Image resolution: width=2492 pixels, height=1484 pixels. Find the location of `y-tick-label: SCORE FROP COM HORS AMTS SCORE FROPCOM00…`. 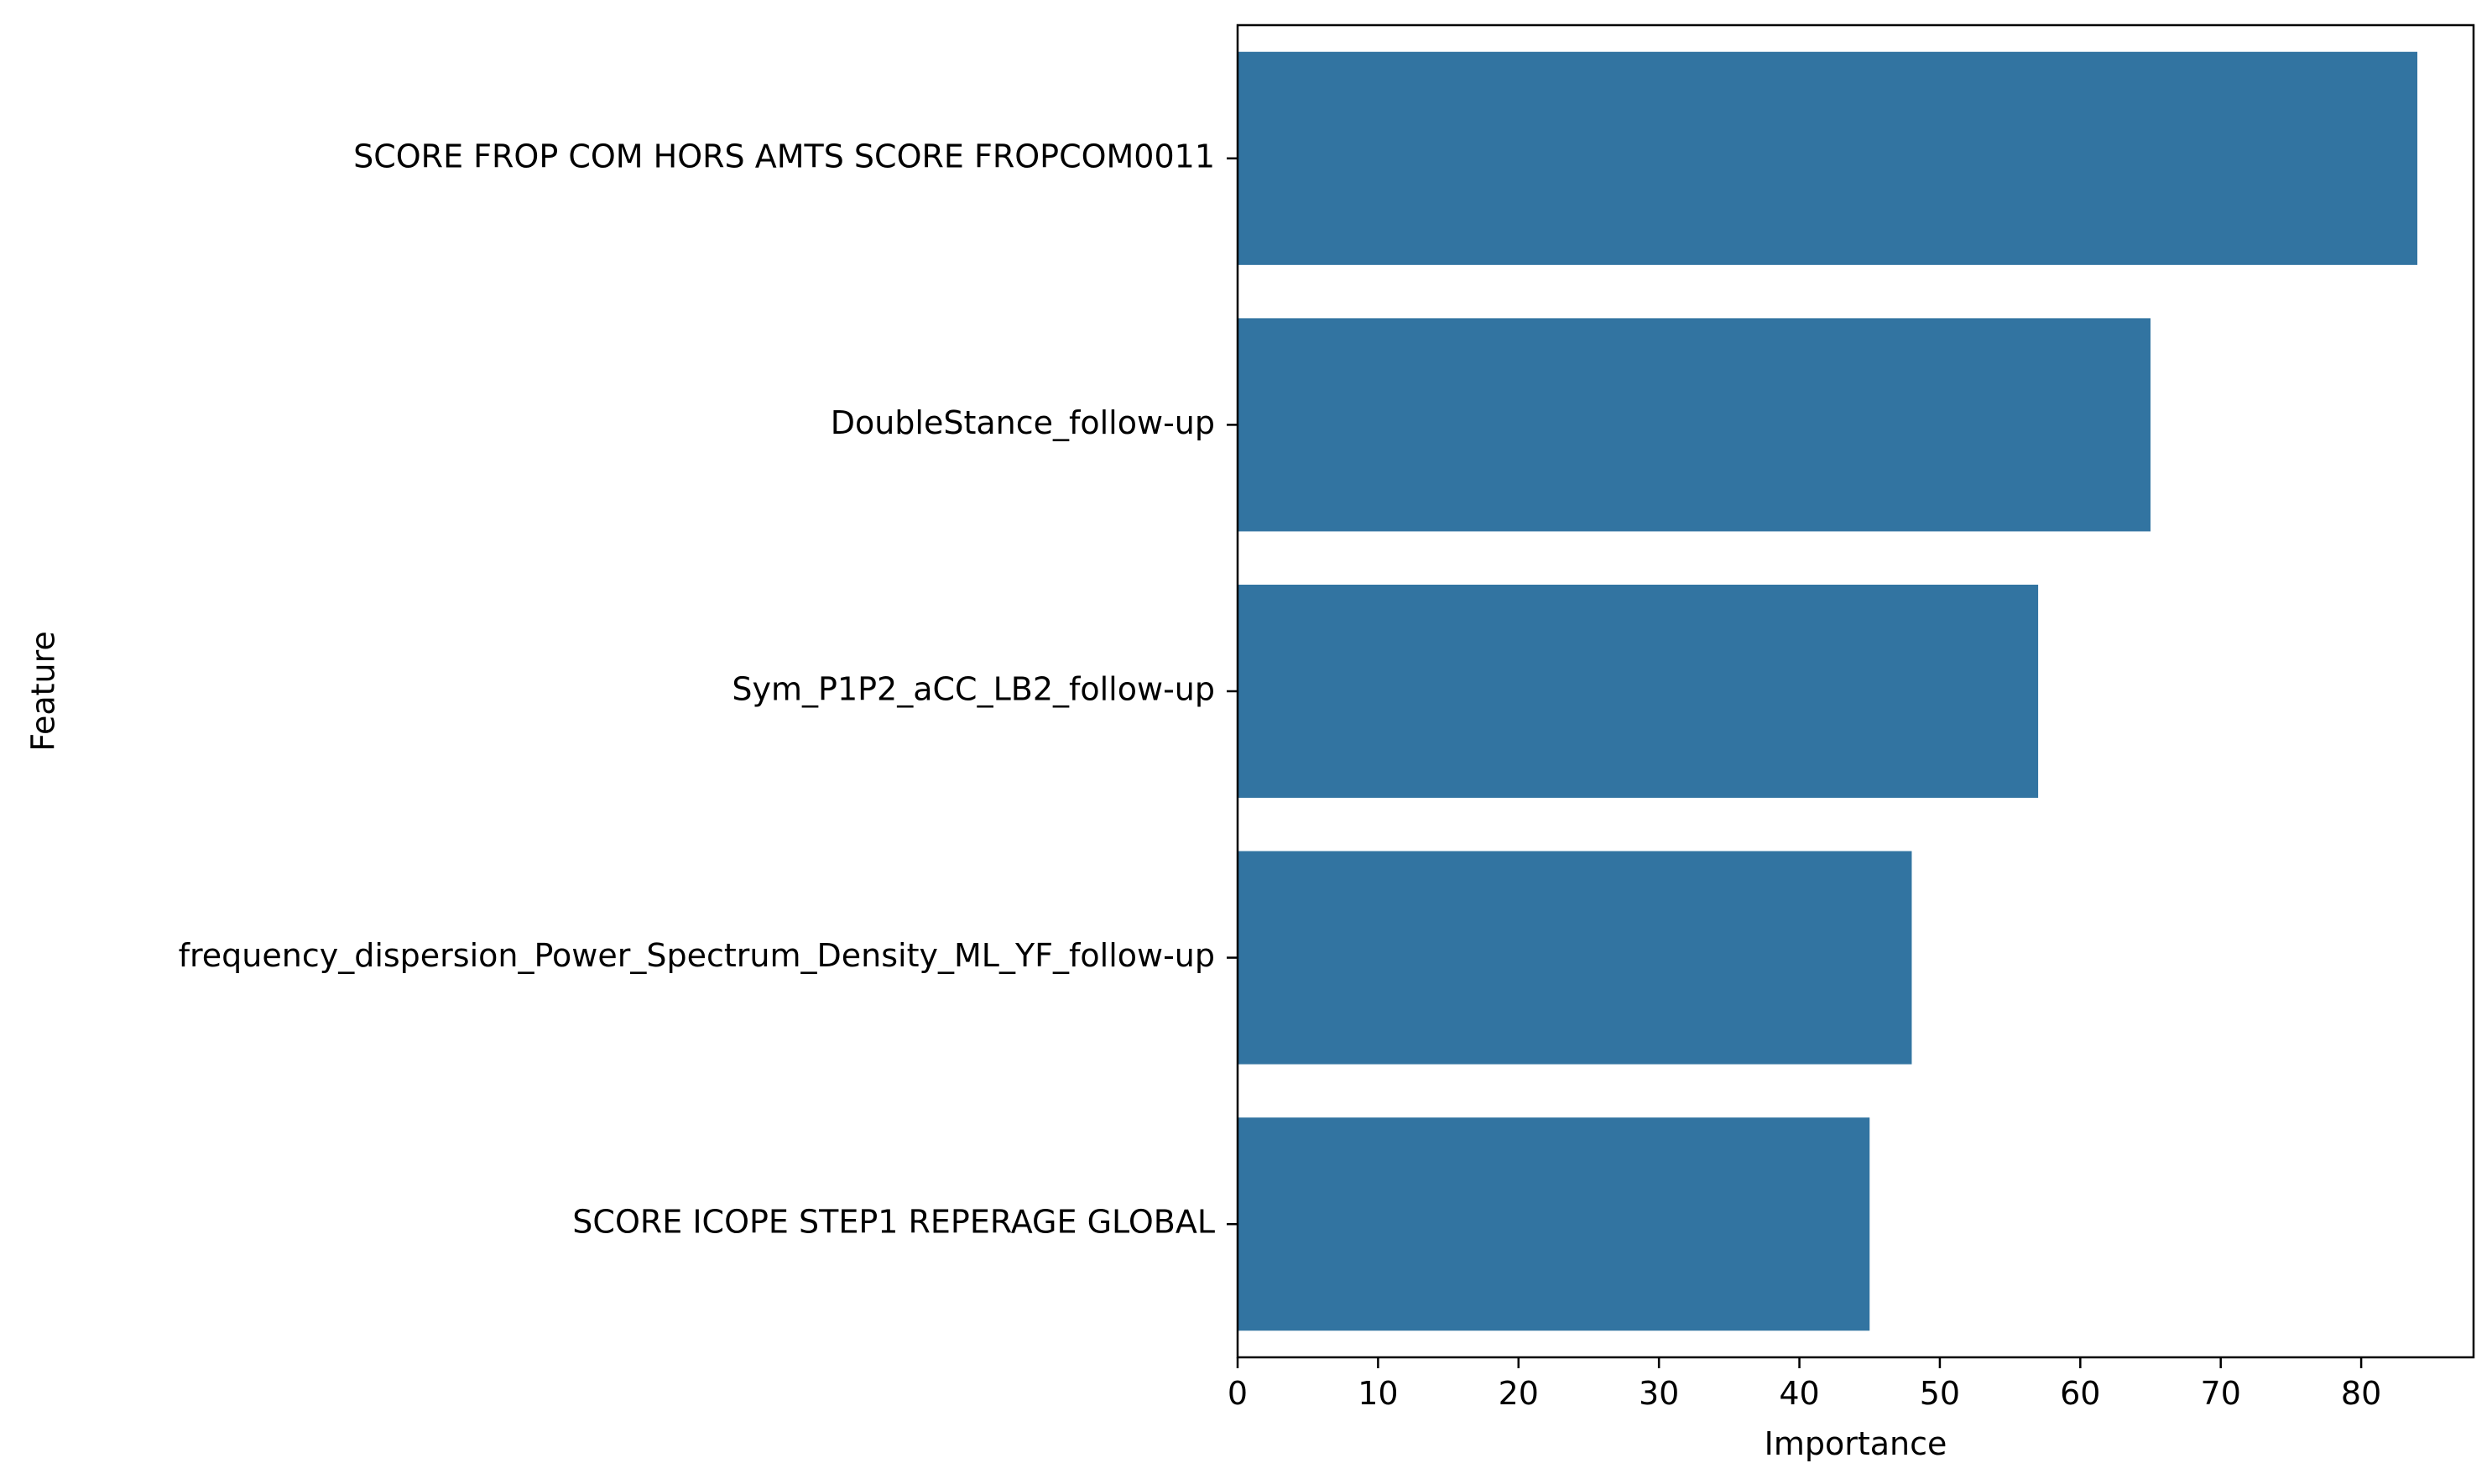

y-tick-label: SCORE FROP COM HORS AMTS SCORE FROPCOM00… is located at coordinates (784, 156).